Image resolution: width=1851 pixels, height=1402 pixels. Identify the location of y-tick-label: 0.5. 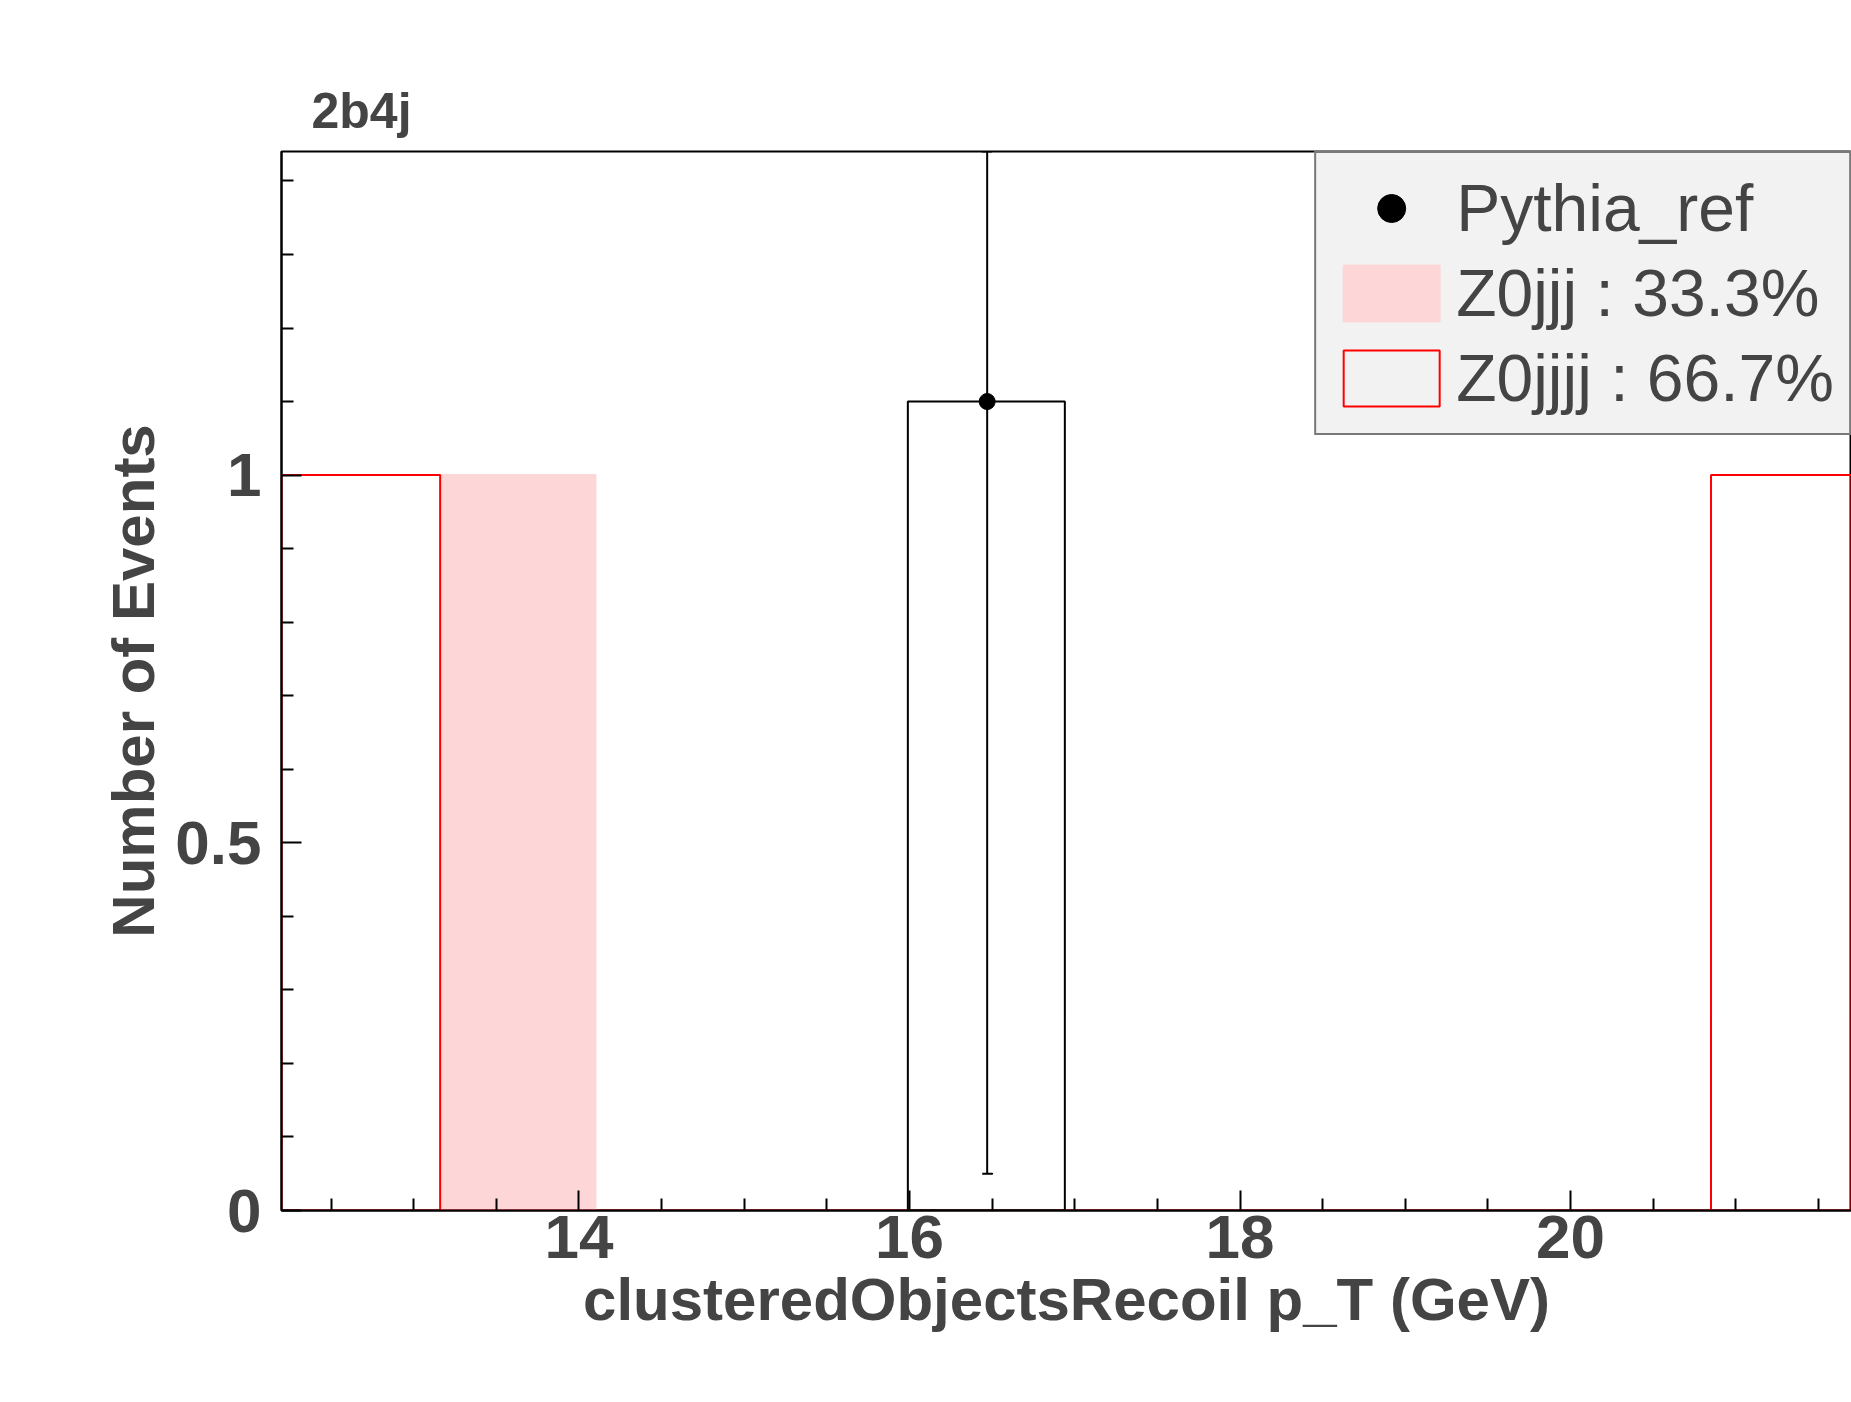
(218, 842).